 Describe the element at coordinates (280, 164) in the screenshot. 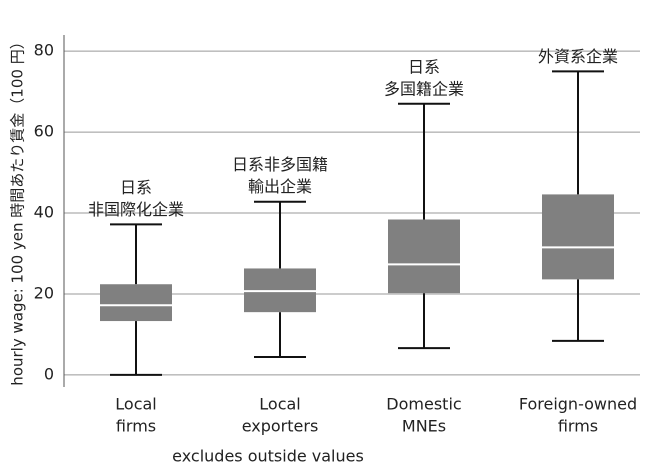

I see `annotation: 日系非多国籍` at that location.